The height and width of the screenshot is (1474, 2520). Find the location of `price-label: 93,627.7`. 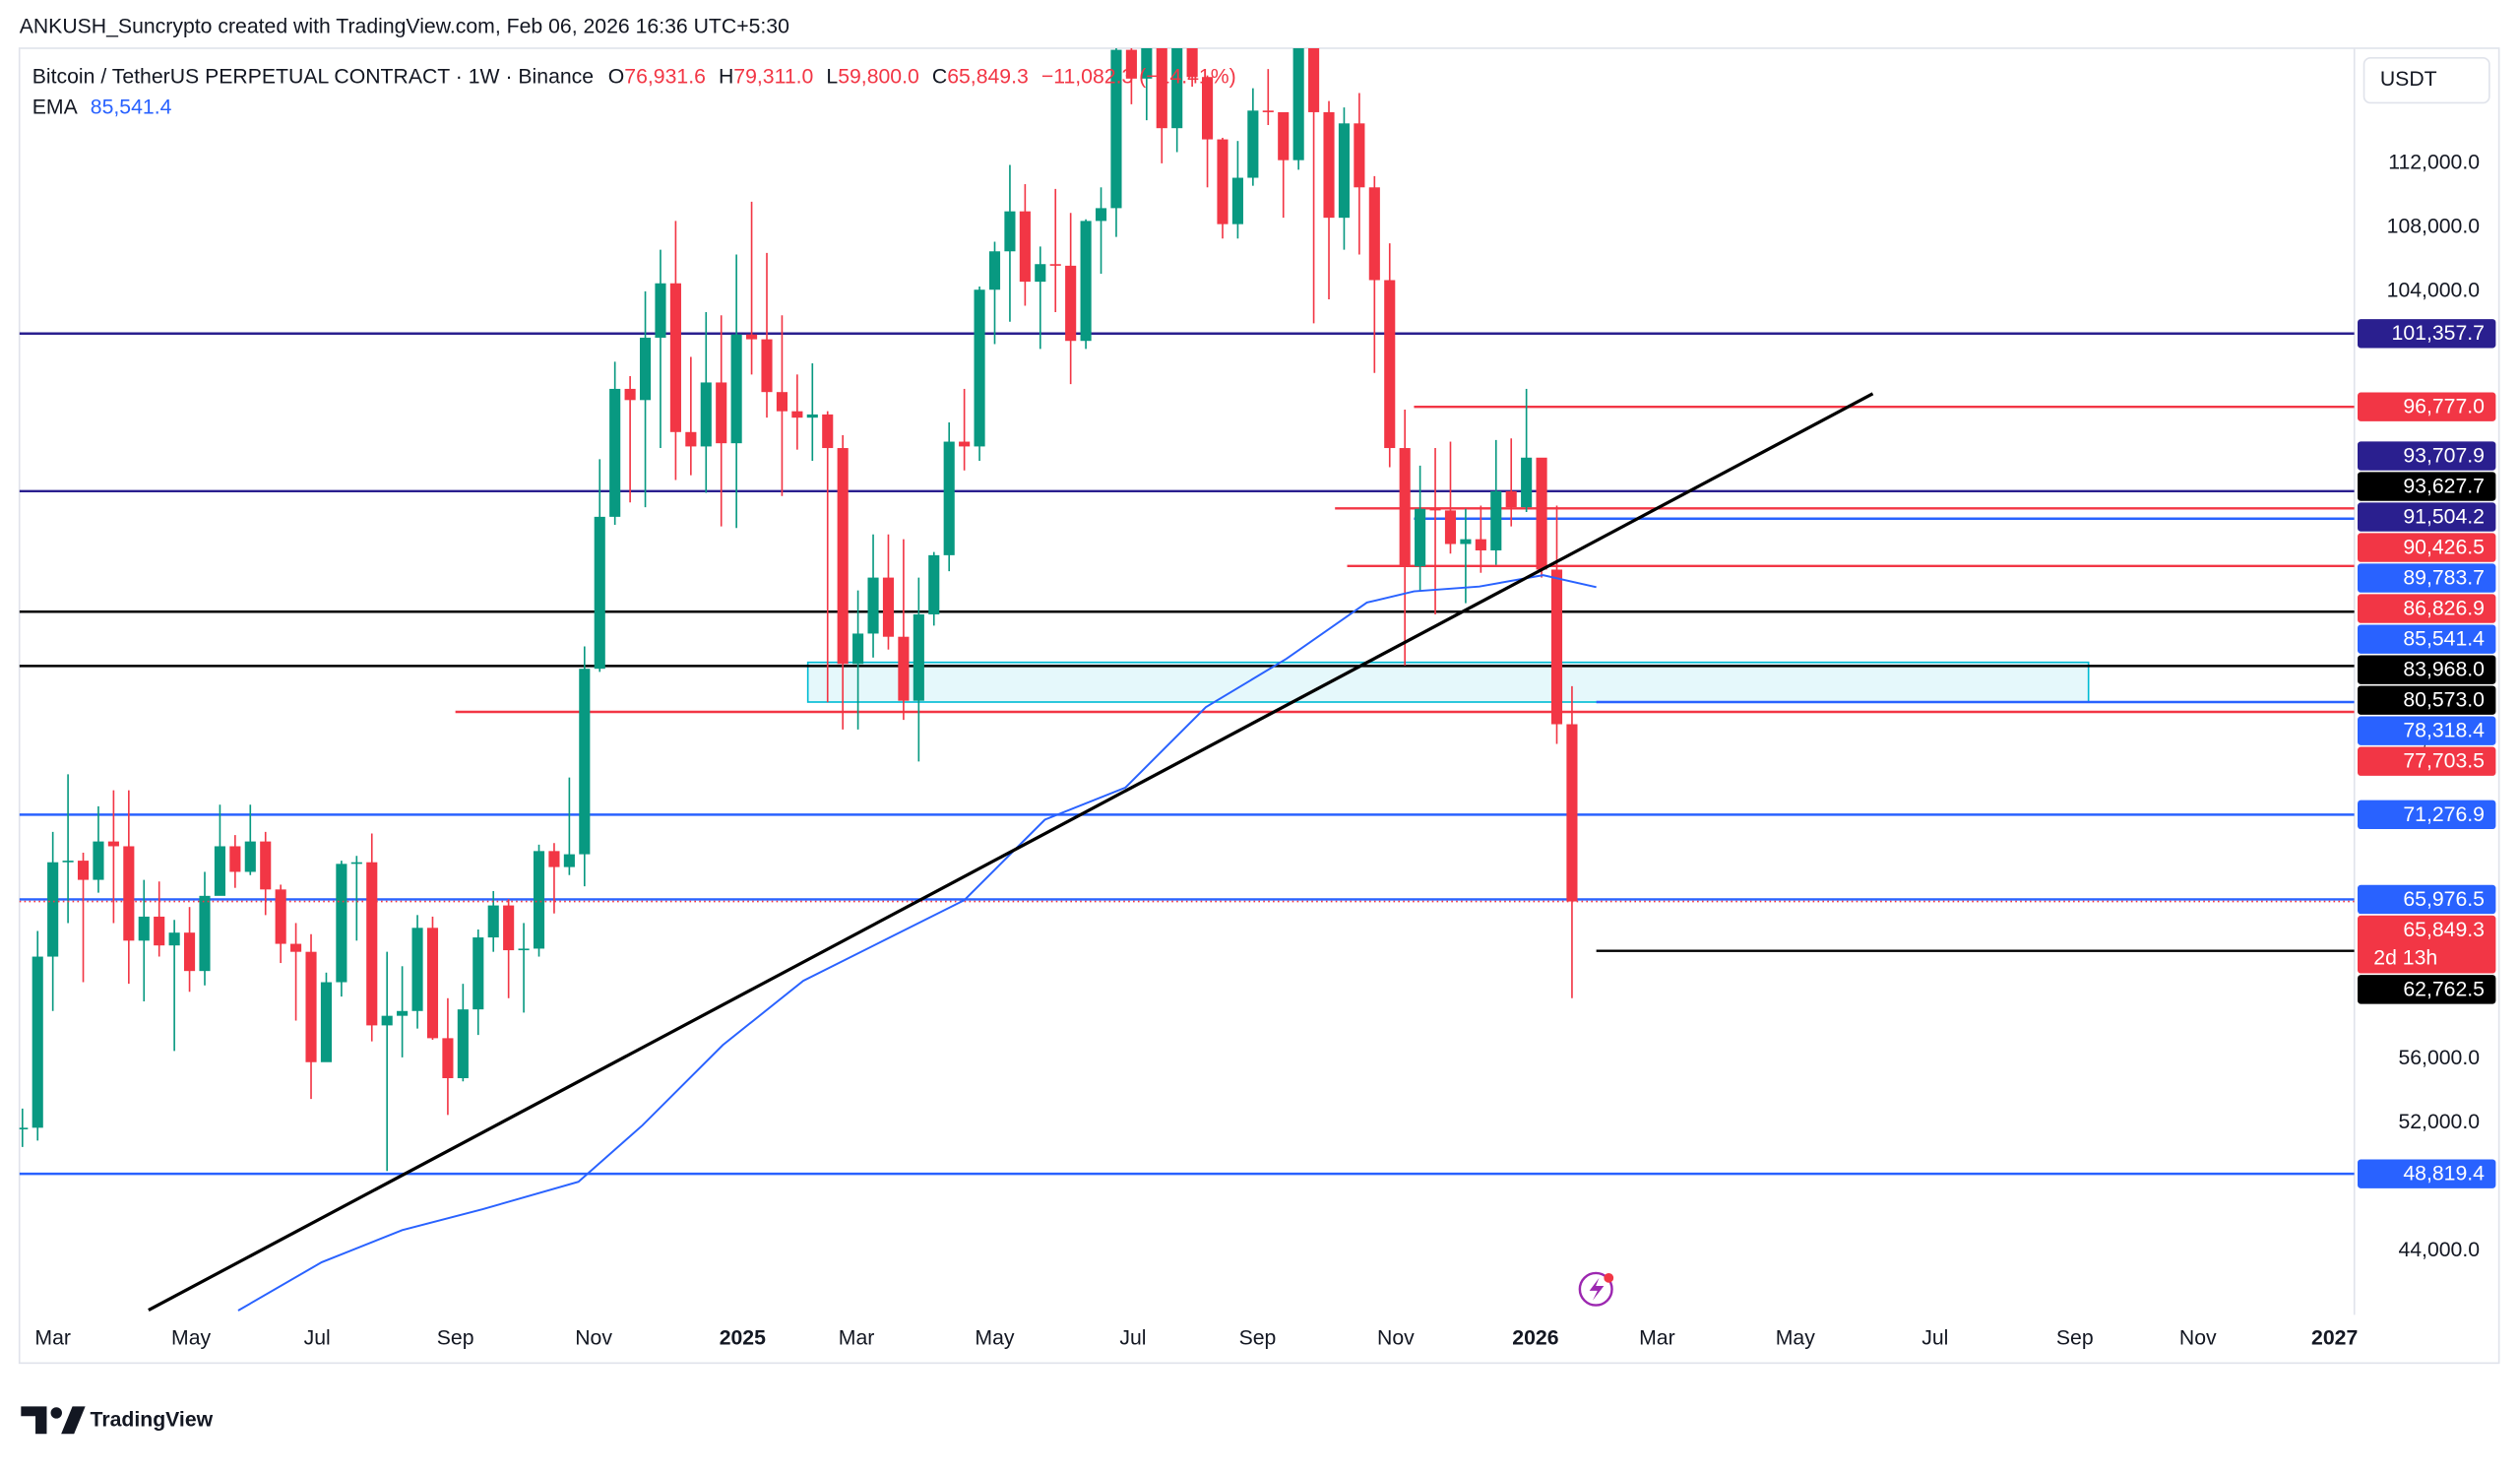

price-label: 93,627.7 is located at coordinates (2444, 486).